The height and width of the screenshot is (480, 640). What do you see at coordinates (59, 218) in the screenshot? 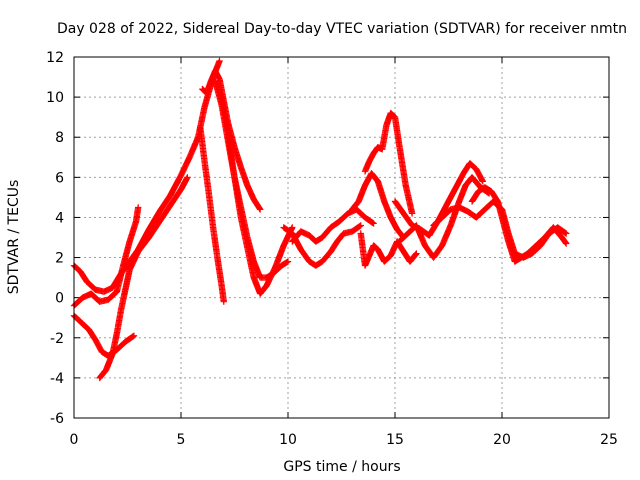
I see `y-tick-label: 4` at bounding box center [59, 218].